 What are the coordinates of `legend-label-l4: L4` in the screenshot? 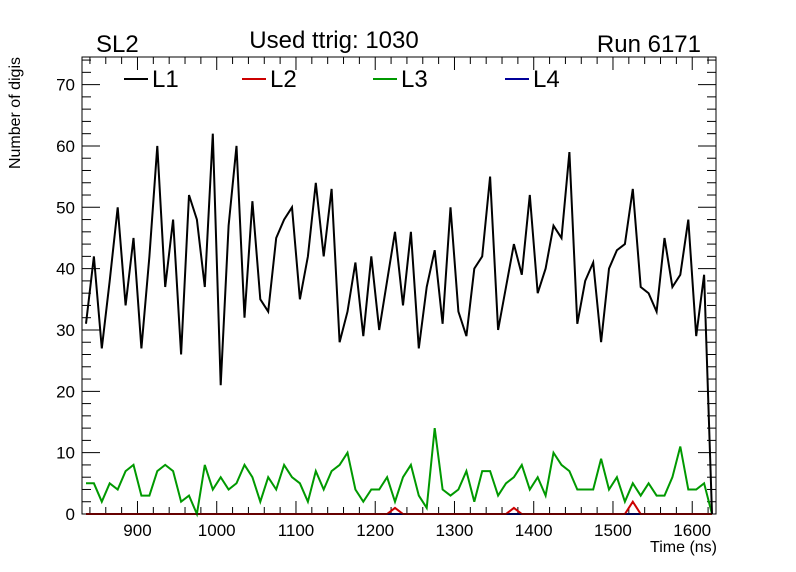 It's located at (546, 79).